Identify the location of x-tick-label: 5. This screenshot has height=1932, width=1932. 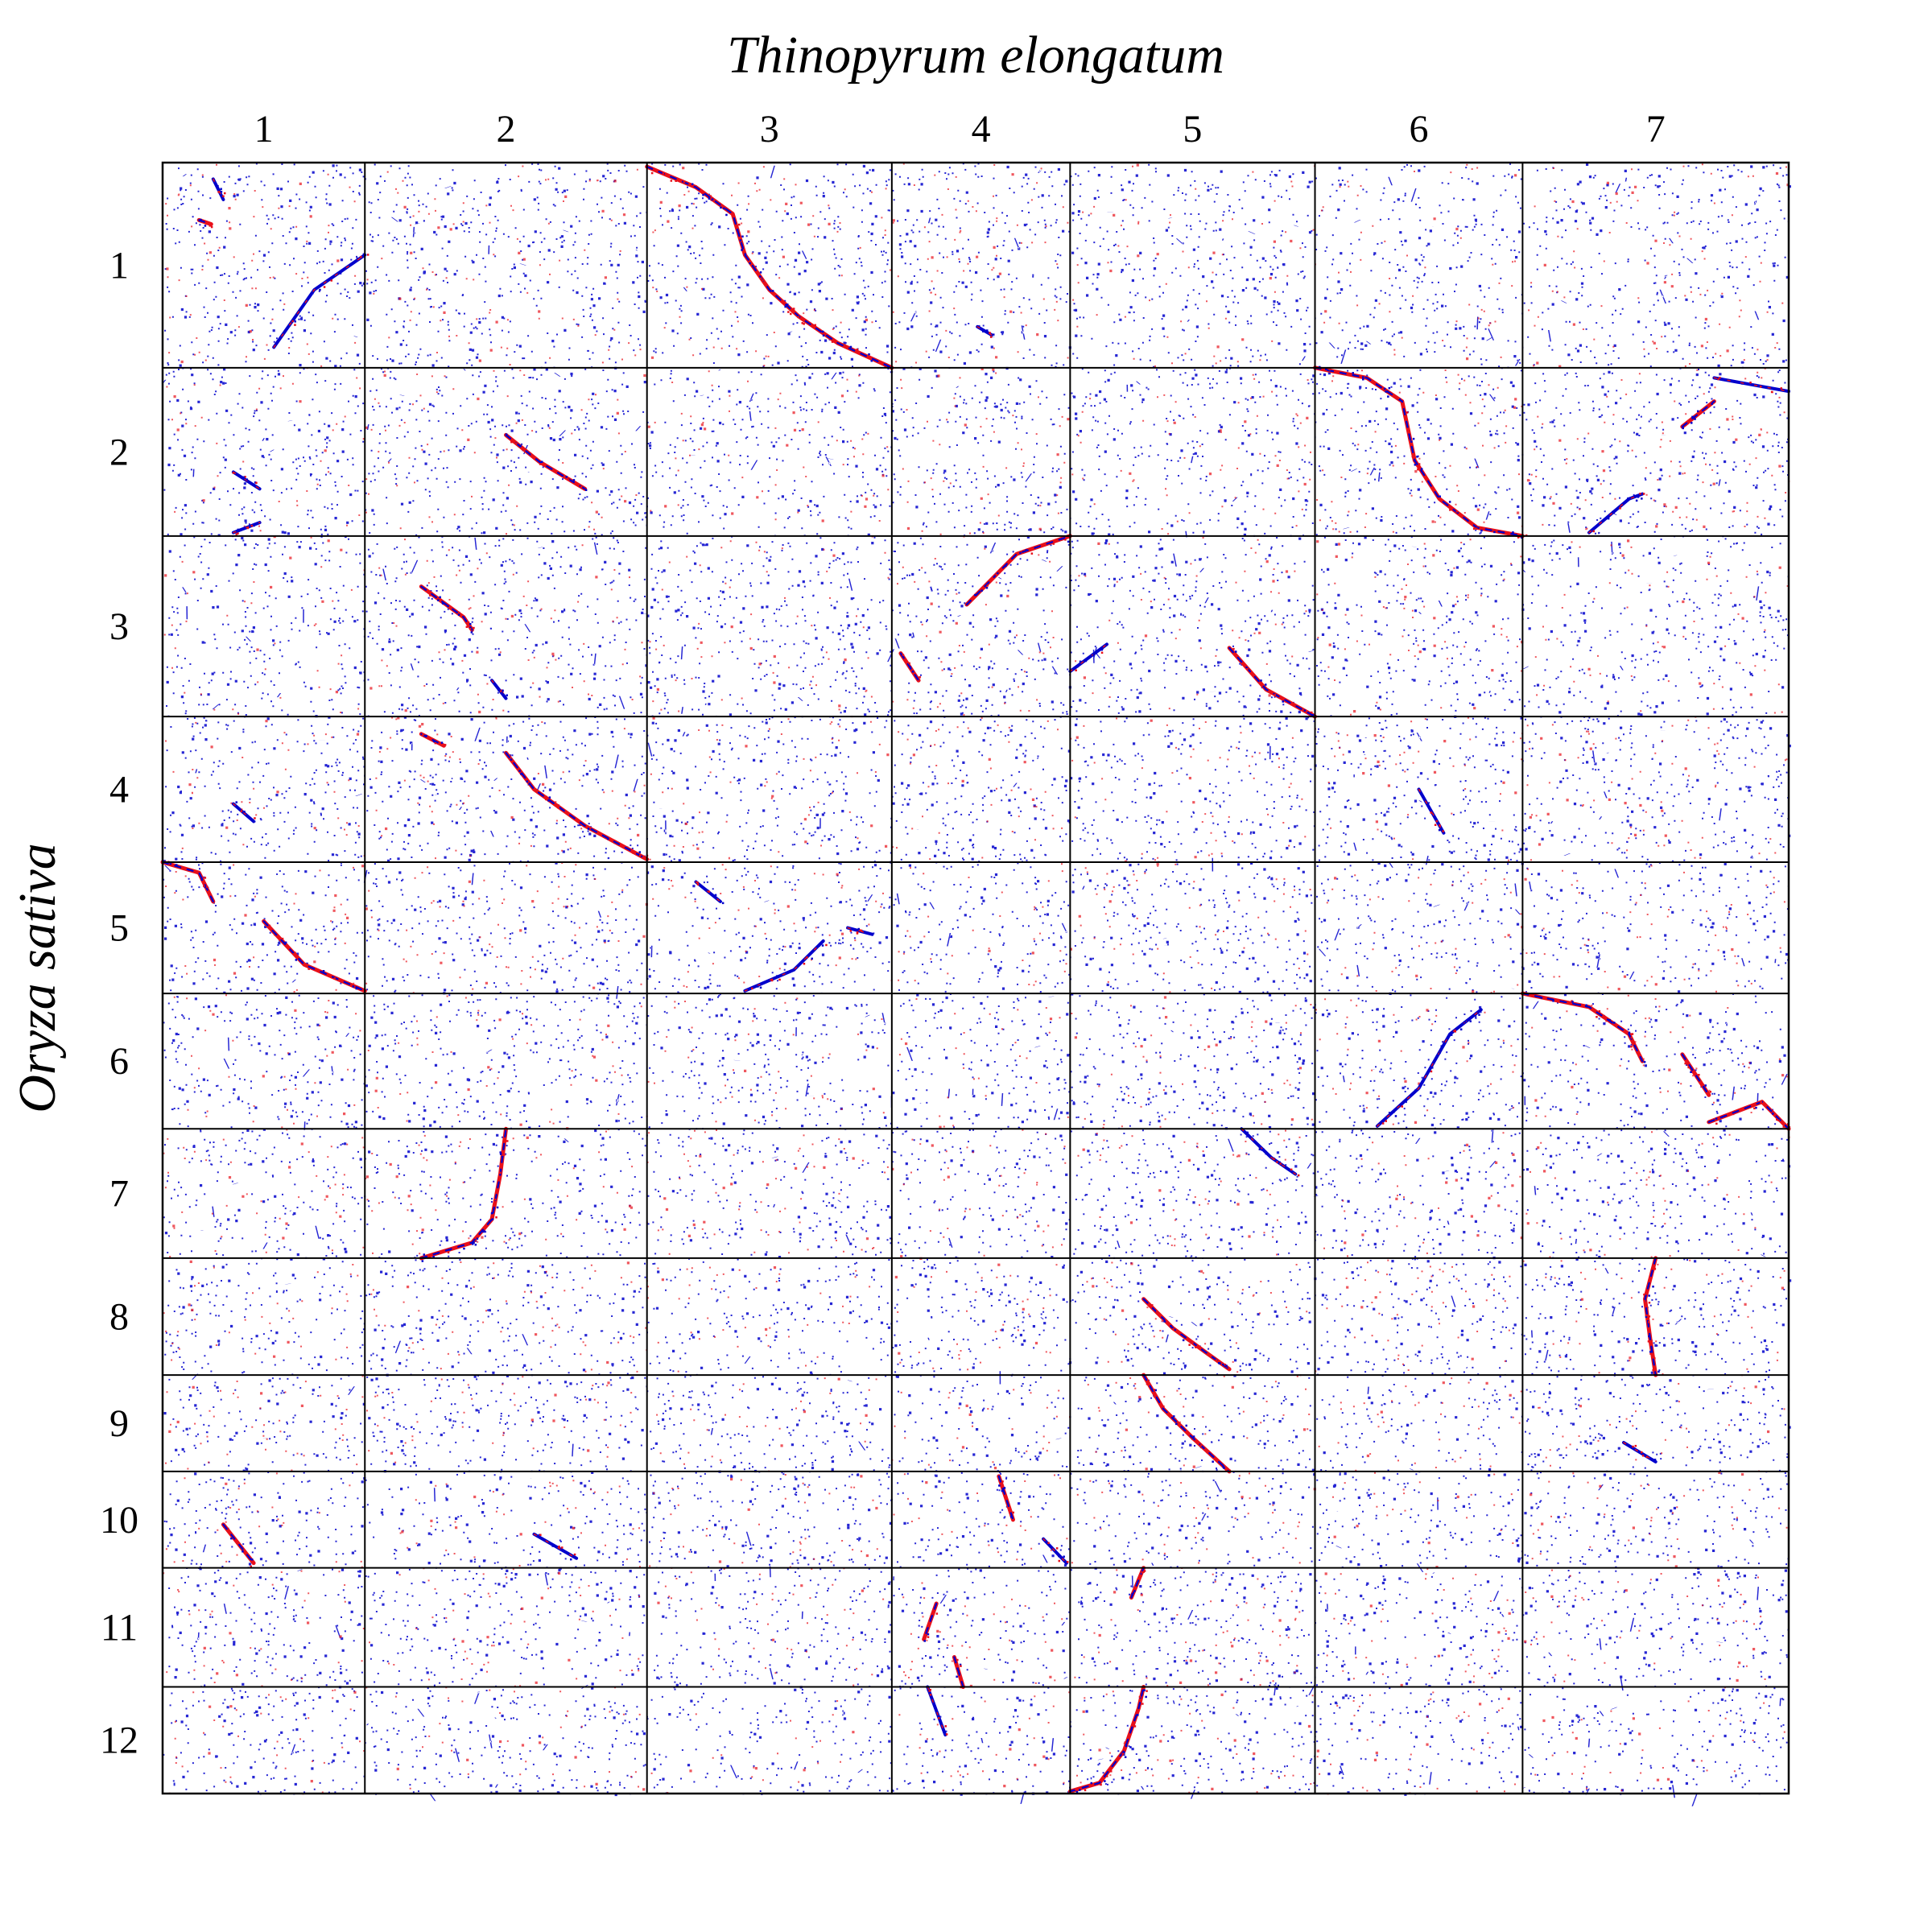
(1192, 129).